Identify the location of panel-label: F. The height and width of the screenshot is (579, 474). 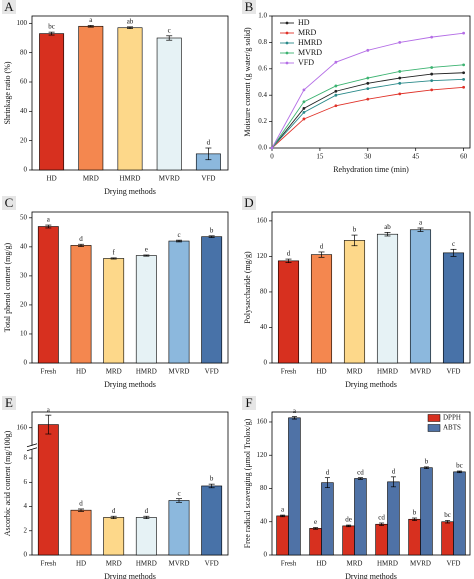
(248, 402).